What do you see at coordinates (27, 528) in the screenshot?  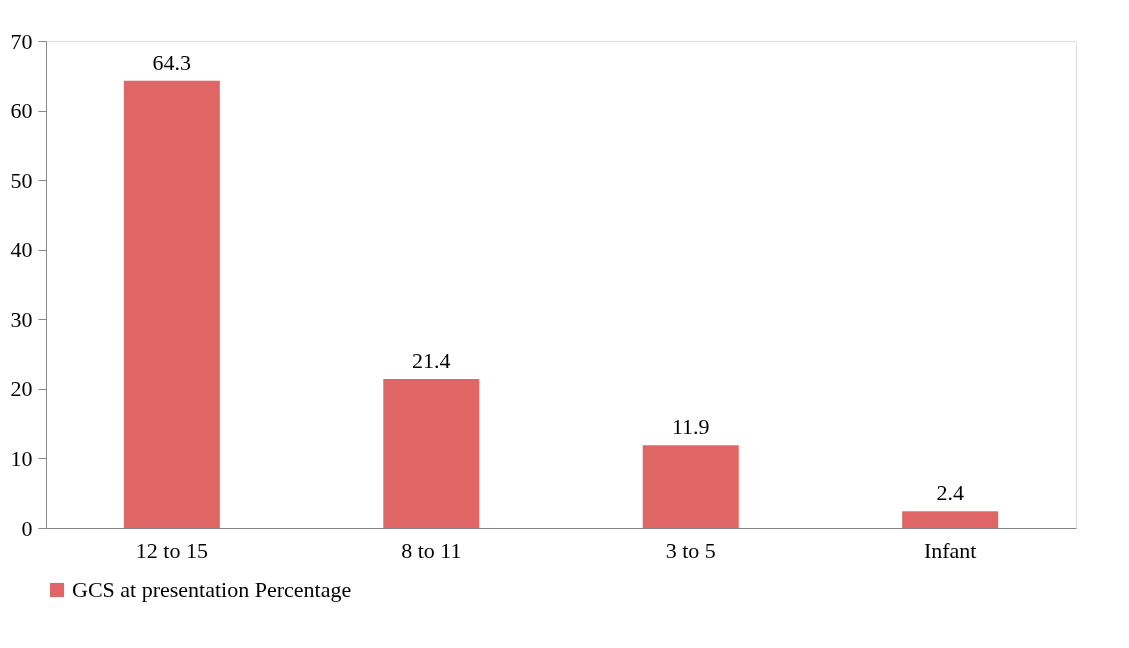 I see `y-tick-label: 0` at bounding box center [27, 528].